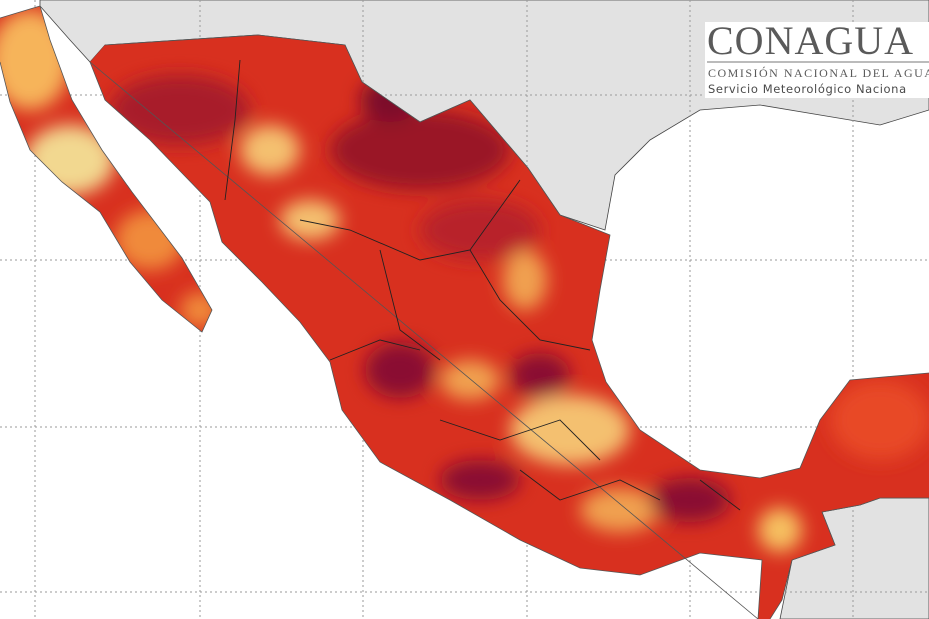  I want to click on logo-service: Servicio Meteorológico Naciona, so click(807, 89).